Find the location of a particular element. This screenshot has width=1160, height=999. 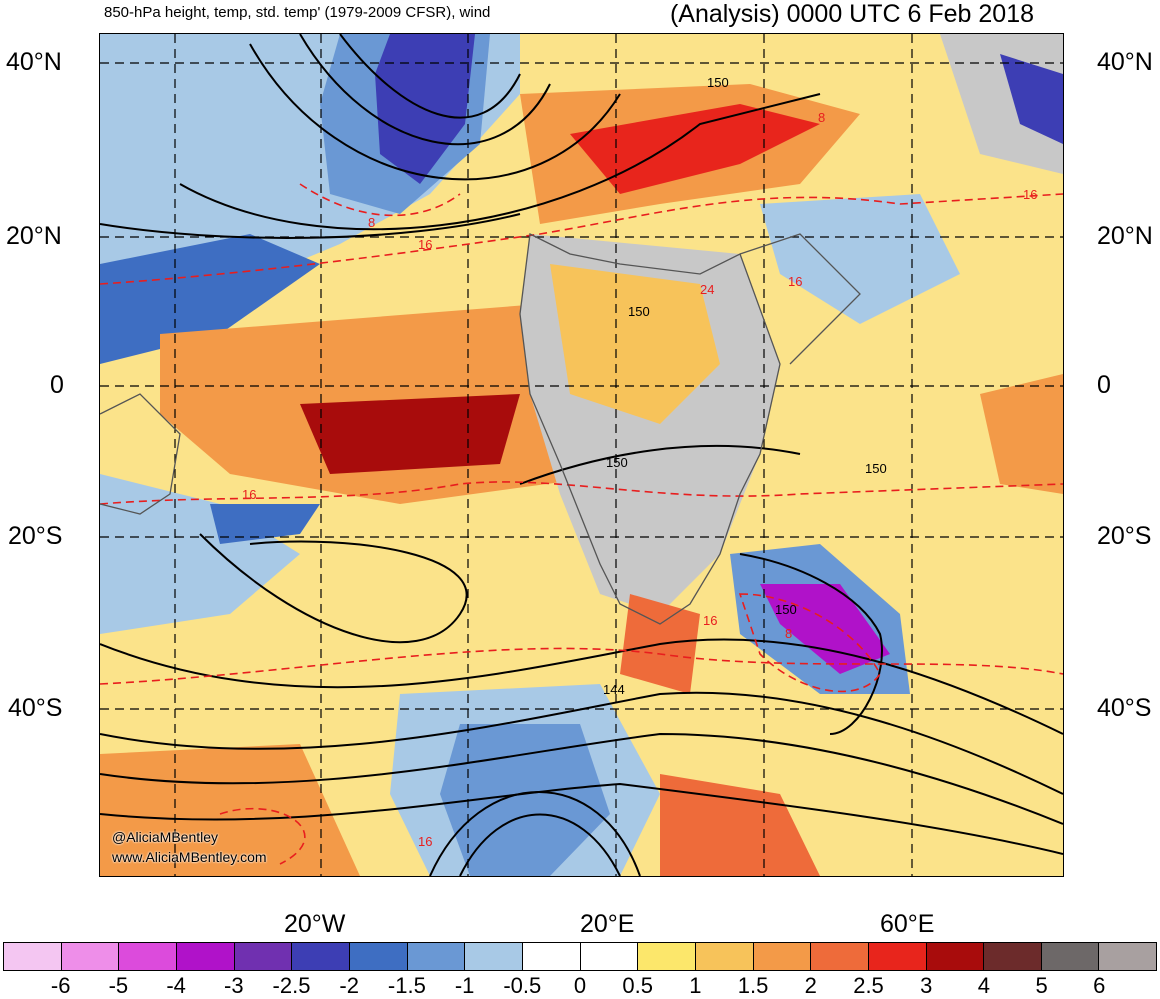

field-cold-asia is located at coordinates (1031, 99).